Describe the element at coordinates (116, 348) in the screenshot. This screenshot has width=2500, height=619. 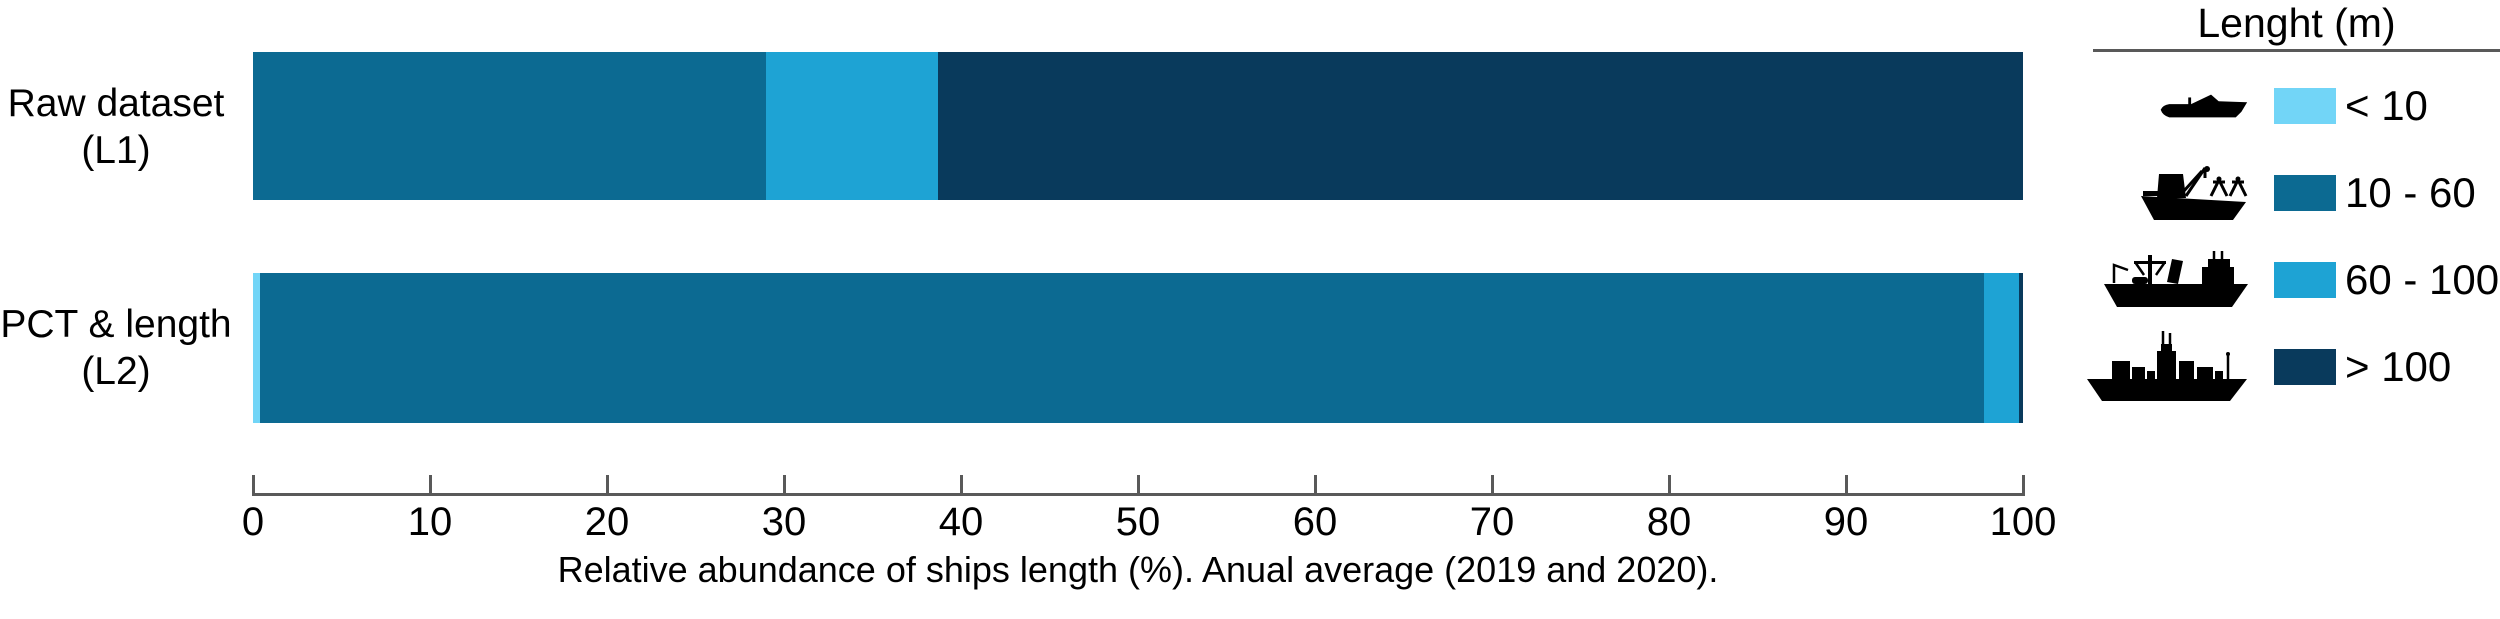
I see `bar-label-pct-length: PCT & length (L2)` at that location.